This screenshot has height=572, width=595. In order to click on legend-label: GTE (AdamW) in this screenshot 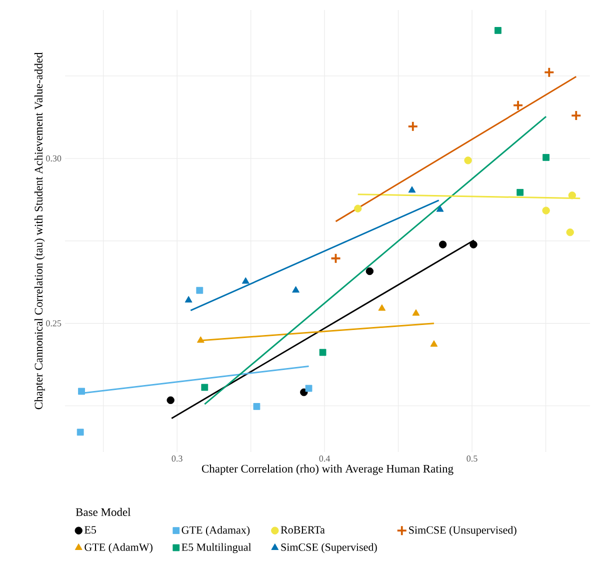, I will do `click(118, 548)`.